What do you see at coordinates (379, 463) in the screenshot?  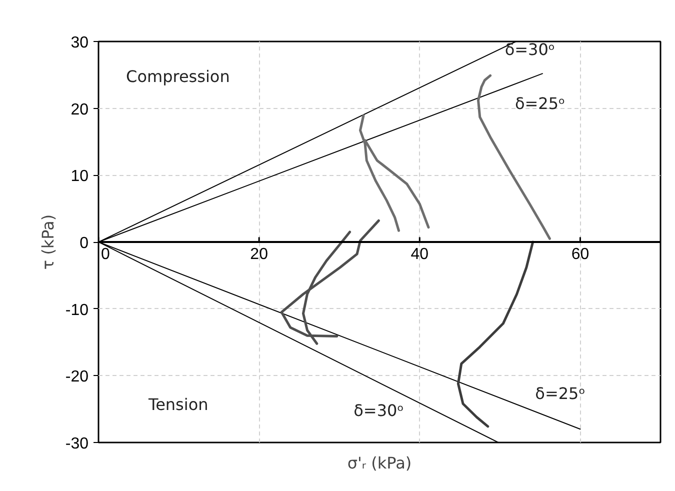 I see `x-axis-title: σ'ᵣ (kPa)` at bounding box center [379, 463].